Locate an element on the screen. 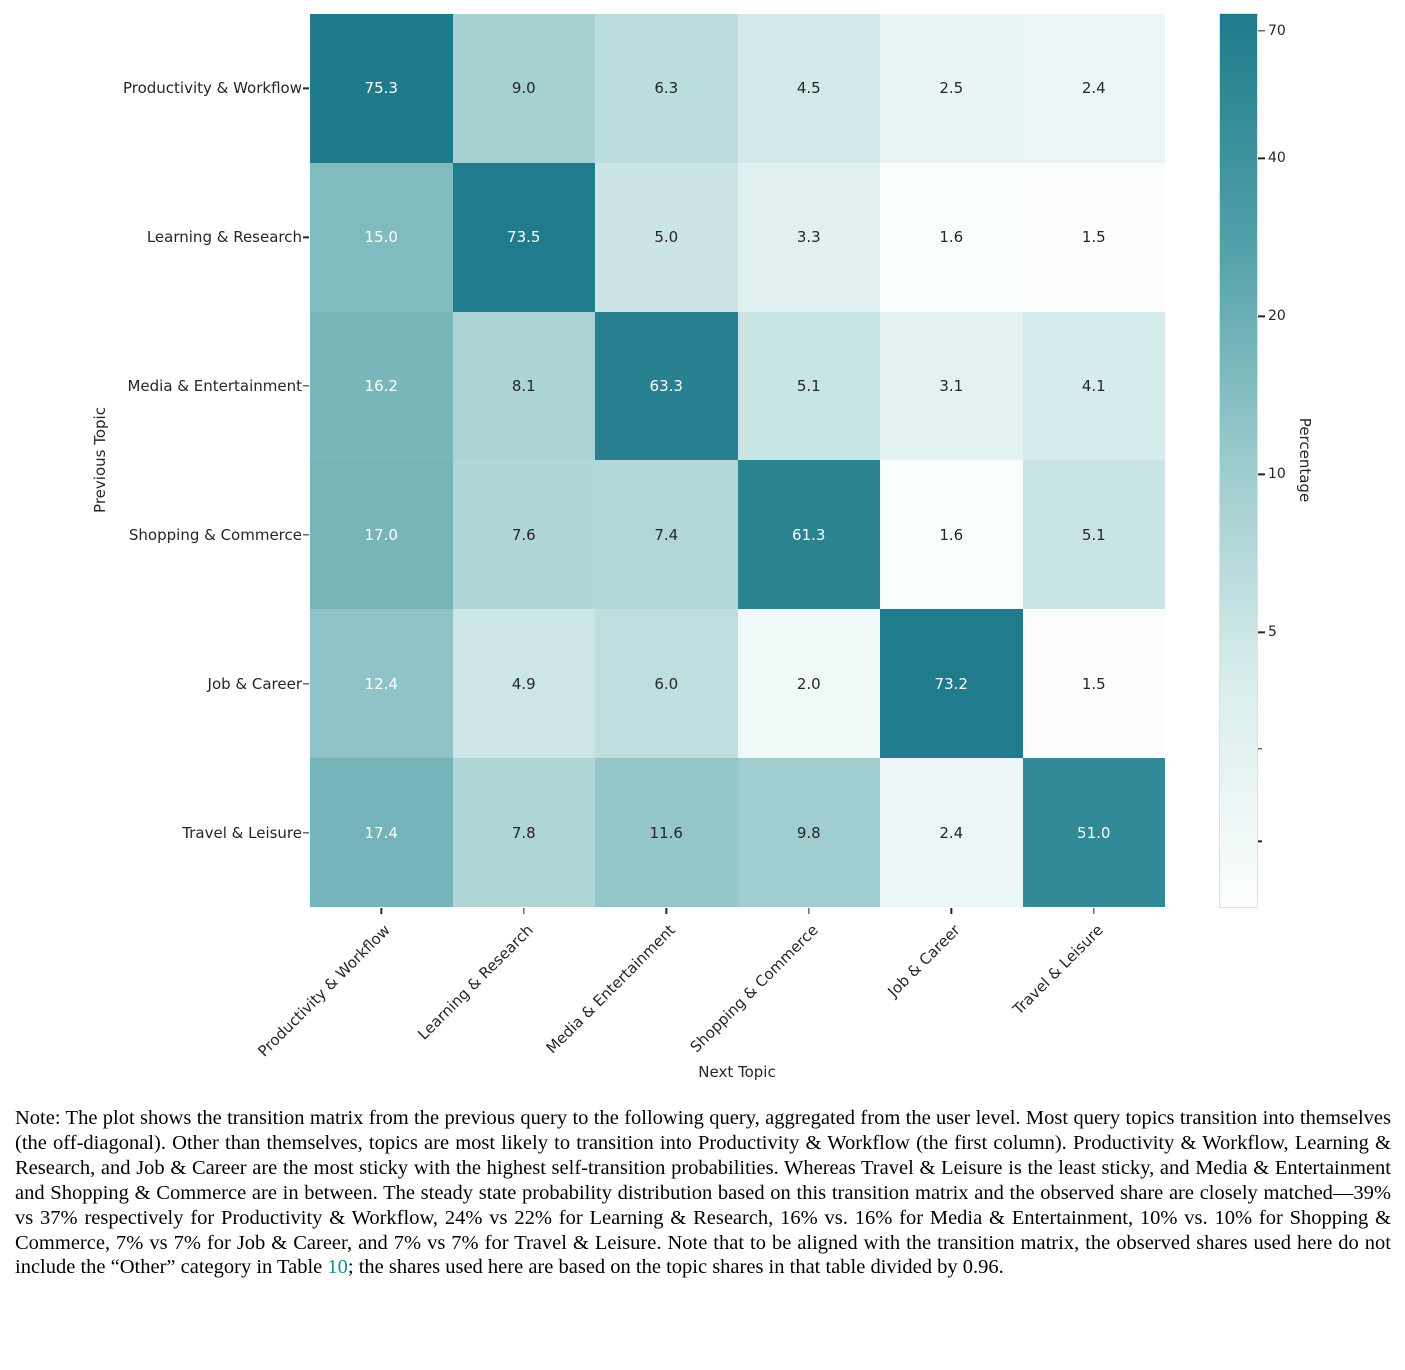  colorbar-title: Percentage is located at coordinates (1305, 460).